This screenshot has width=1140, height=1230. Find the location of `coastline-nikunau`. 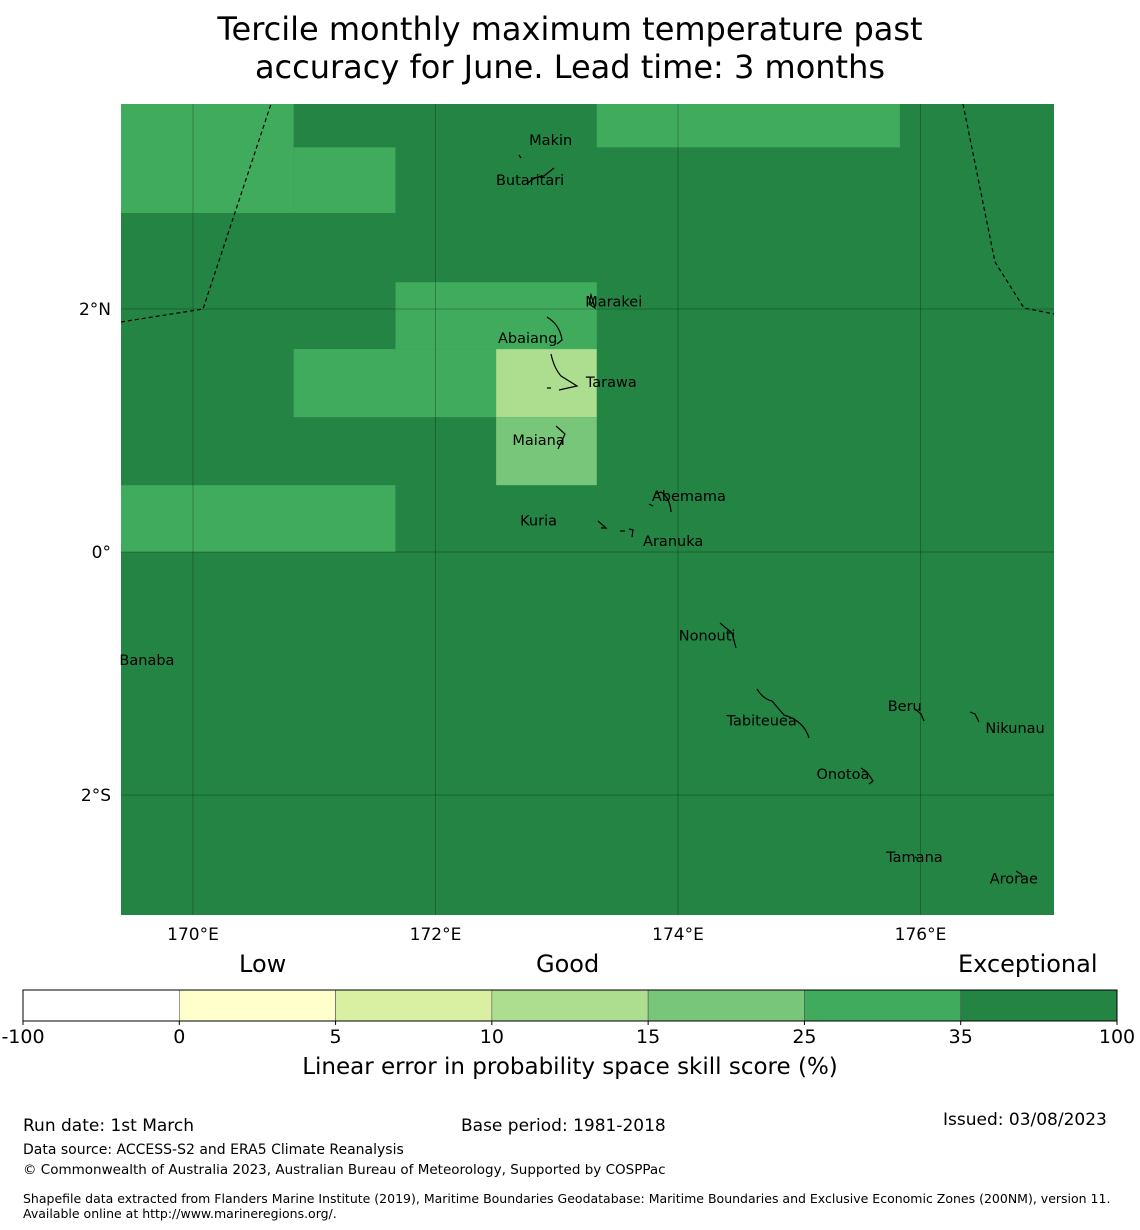

coastline-nikunau is located at coordinates (974, 717).